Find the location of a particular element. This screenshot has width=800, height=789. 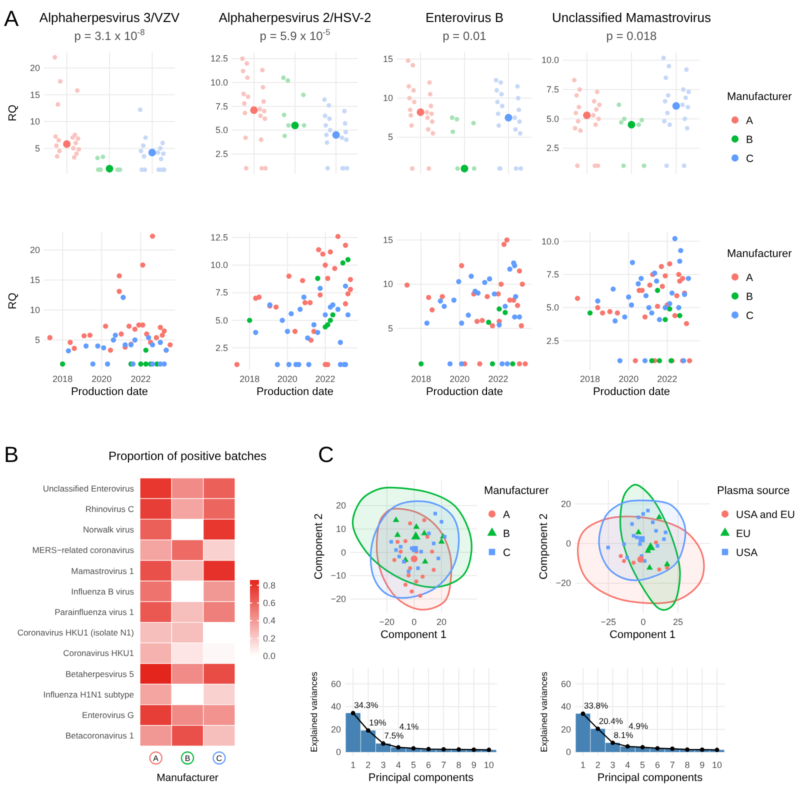

y-axis-title: Component 2 is located at coordinates (319, 546).